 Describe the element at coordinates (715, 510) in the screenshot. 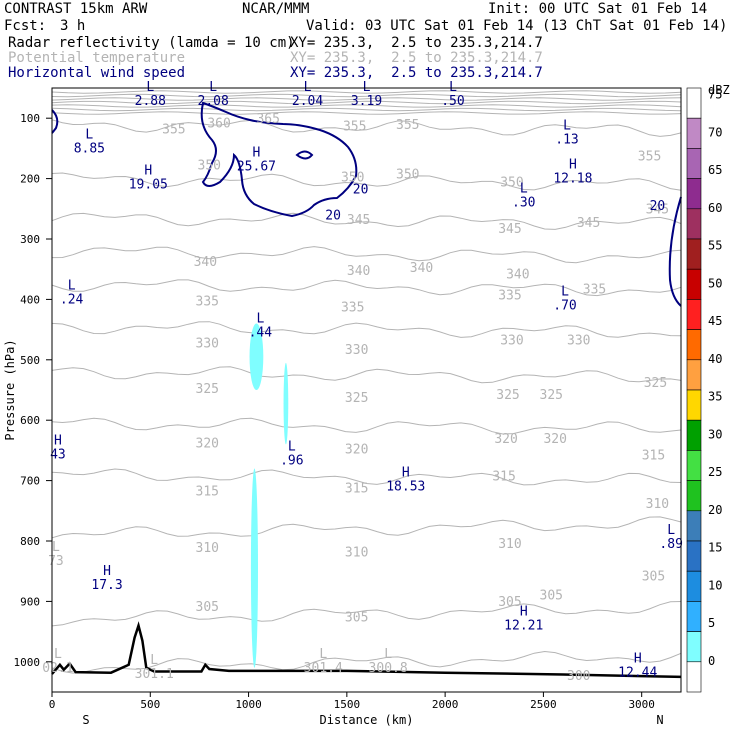

I see `colorbar-level-label: 20` at that location.